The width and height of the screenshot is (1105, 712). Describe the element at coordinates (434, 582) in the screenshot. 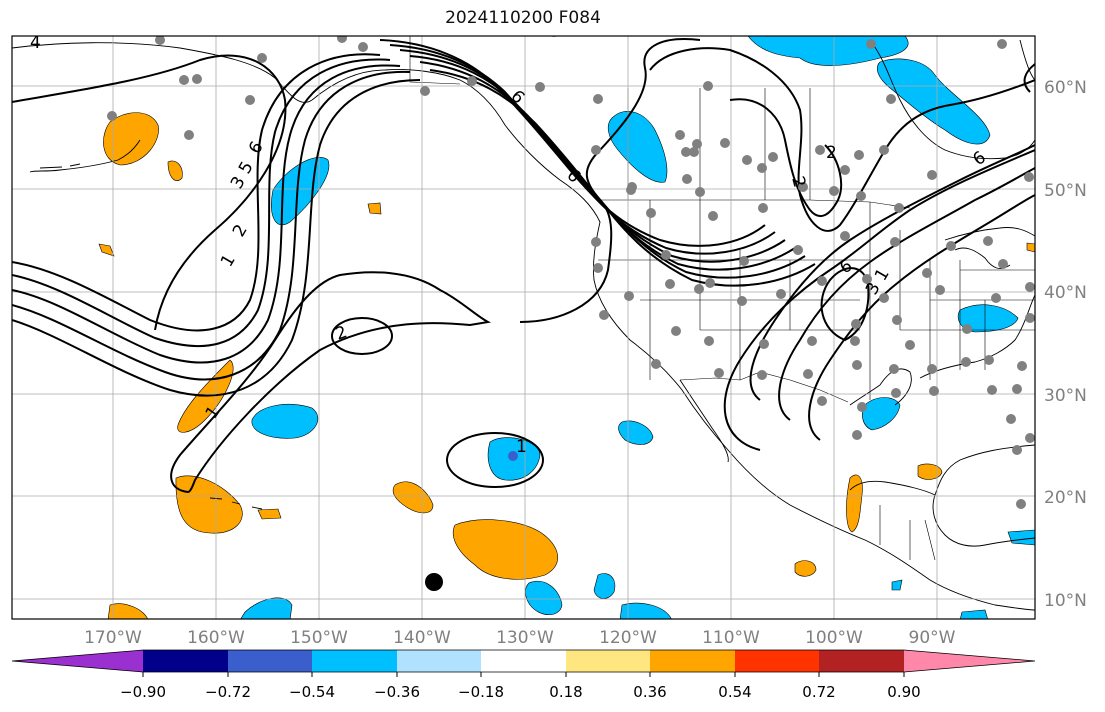

I see `storm-center-marker` at that location.